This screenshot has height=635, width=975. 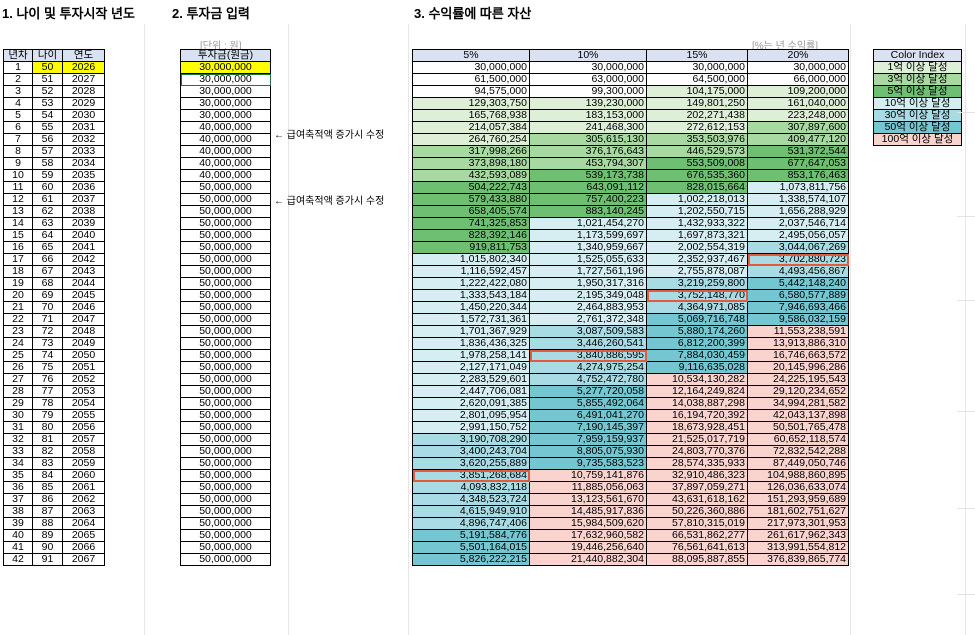 What do you see at coordinates (471, 295) in the screenshot?
I see `cell-asset-value: 1,333,543,184` at bounding box center [471, 295].